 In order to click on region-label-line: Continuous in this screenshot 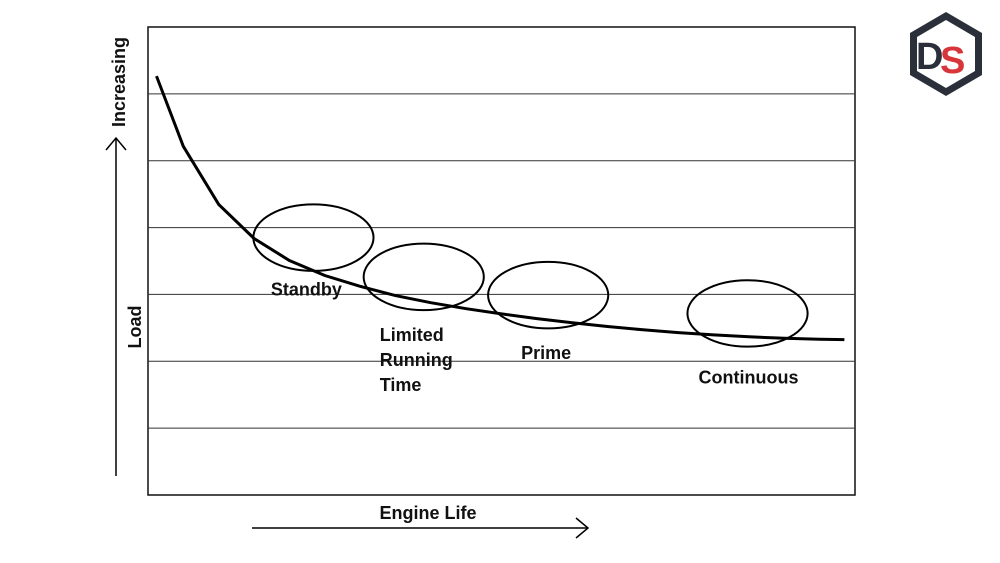, I will do `click(749, 377)`.